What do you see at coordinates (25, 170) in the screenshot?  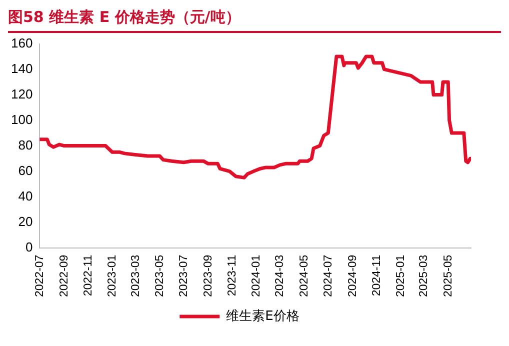 I see `y-tick-label: 60` at bounding box center [25, 170].